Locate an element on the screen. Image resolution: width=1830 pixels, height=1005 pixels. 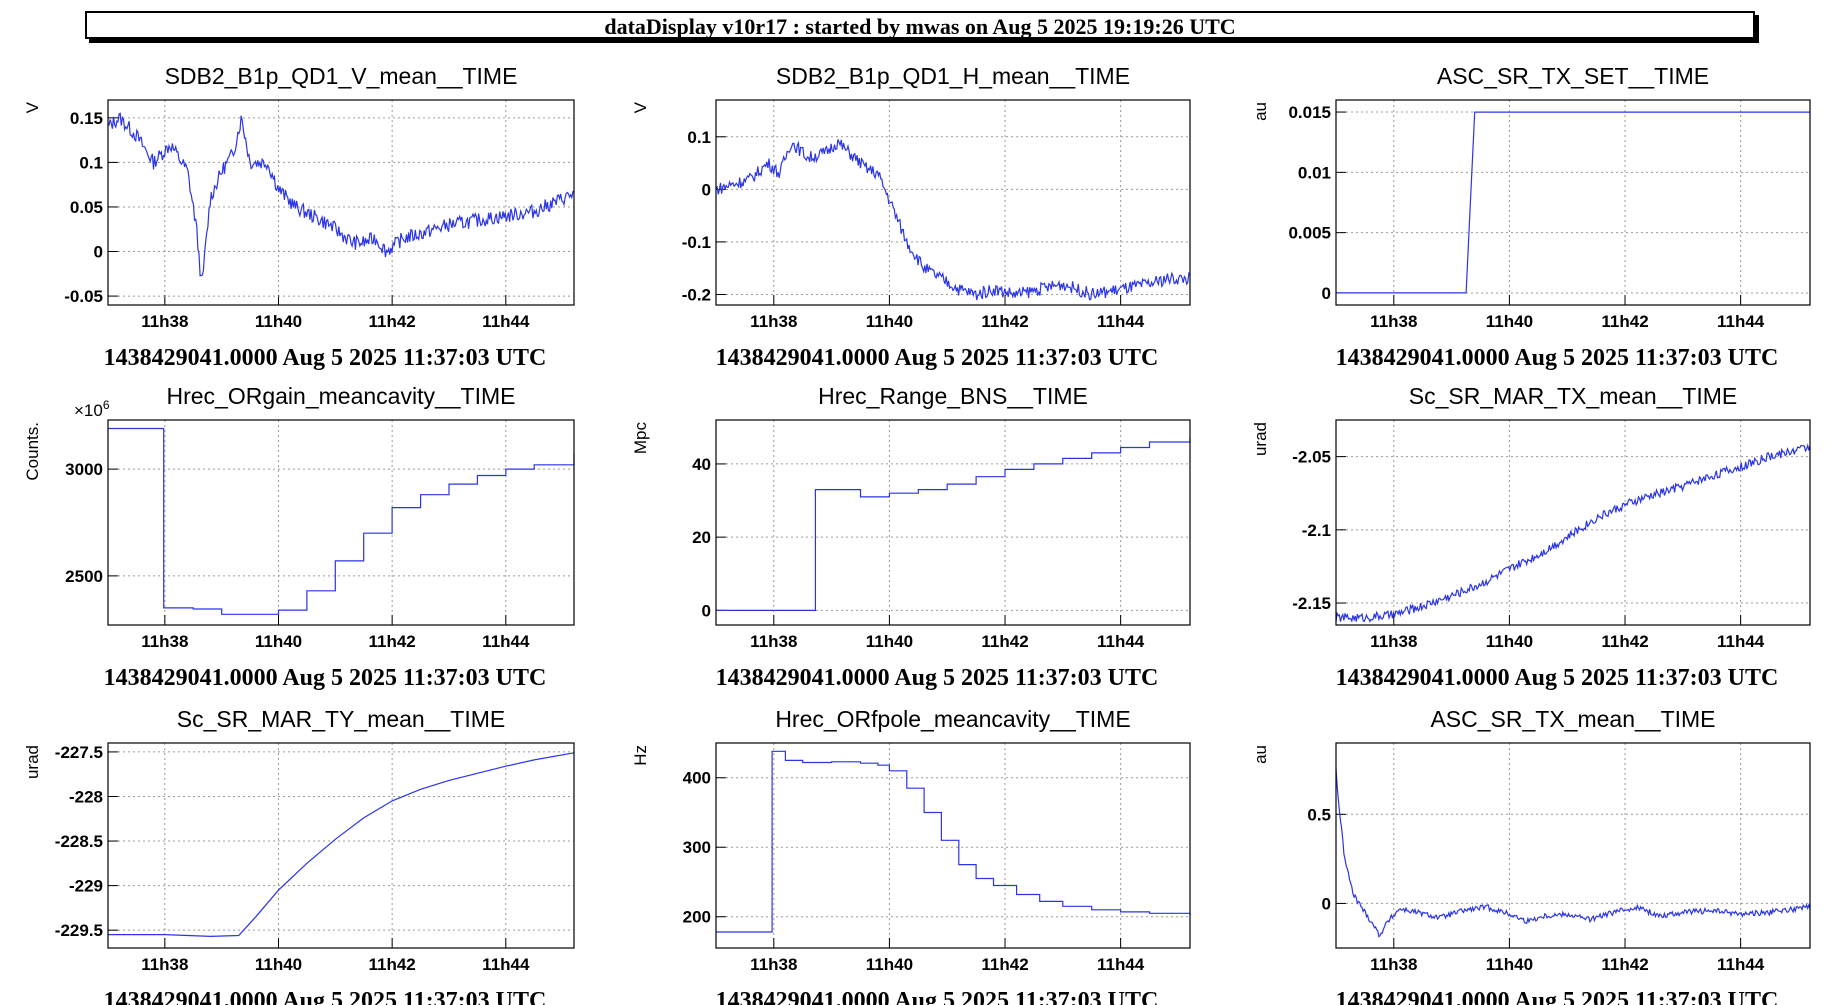
y-tick-label: -2.15 is located at coordinates (1311, 603).